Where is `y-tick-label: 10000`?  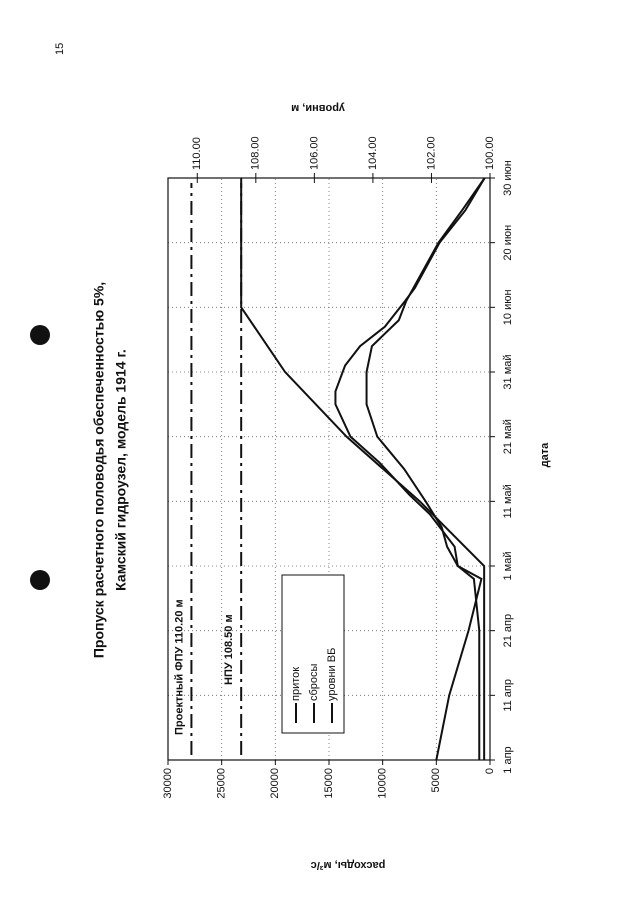 y-tick-label: 10000 is located at coordinates (383, 783).